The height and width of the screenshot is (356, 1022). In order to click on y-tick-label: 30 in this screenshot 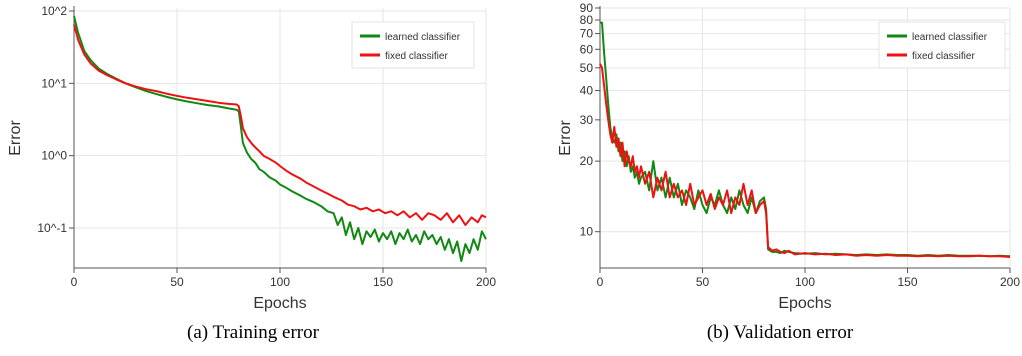, I will do `click(587, 120)`.